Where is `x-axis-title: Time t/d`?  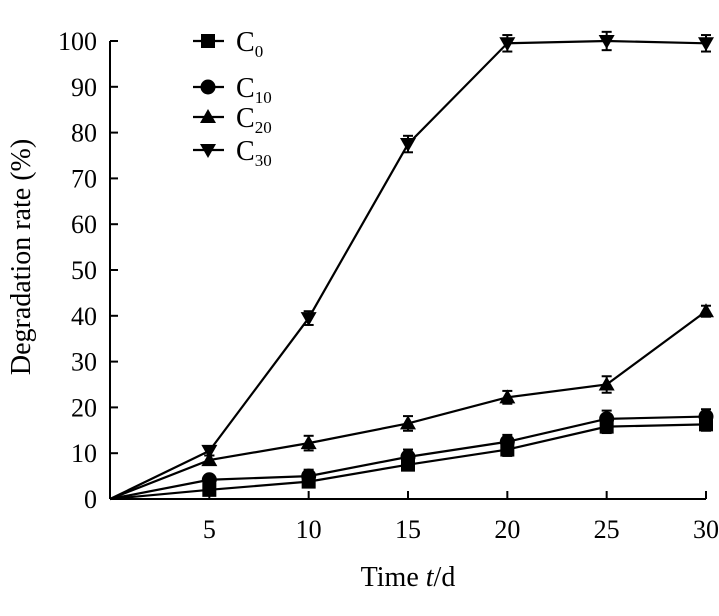 x-axis-title: Time t/d is located at coordinates (408, 577).